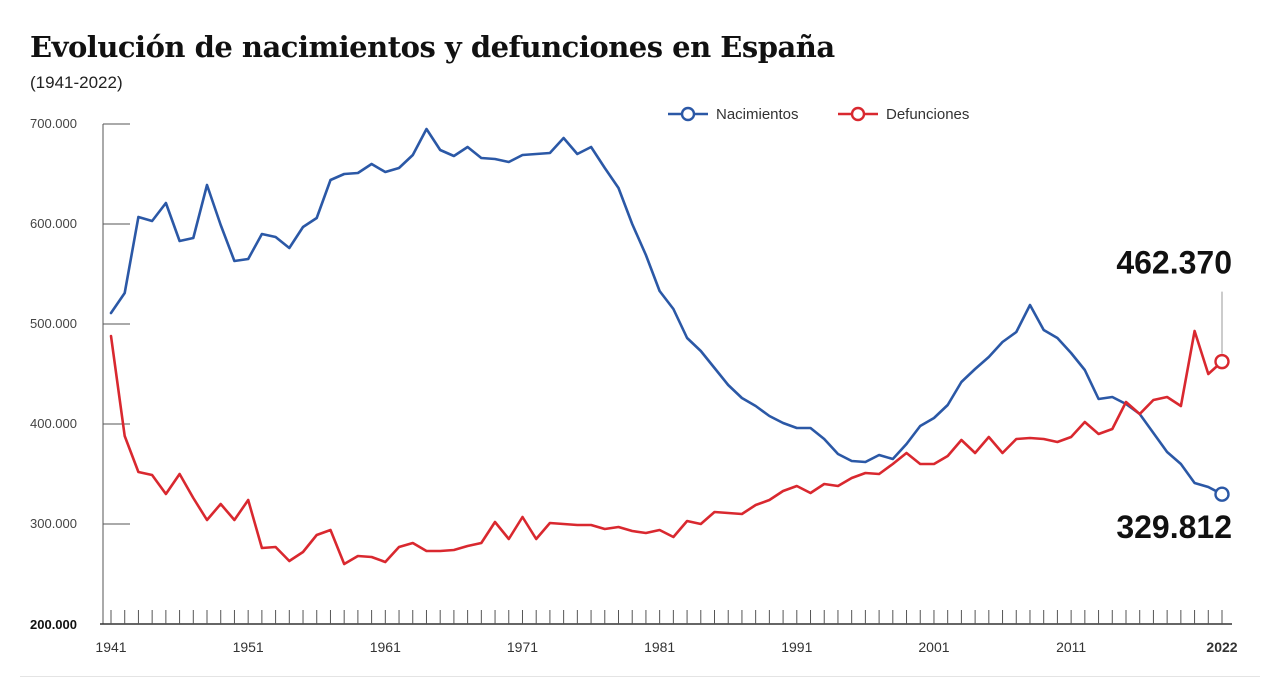 This screenshot has width=1280, height=681. What do you see at coordinates (818, 114) in the screenshot?
I see `legend: Nacimientos Defunciones` at bounding box center [818, 114].